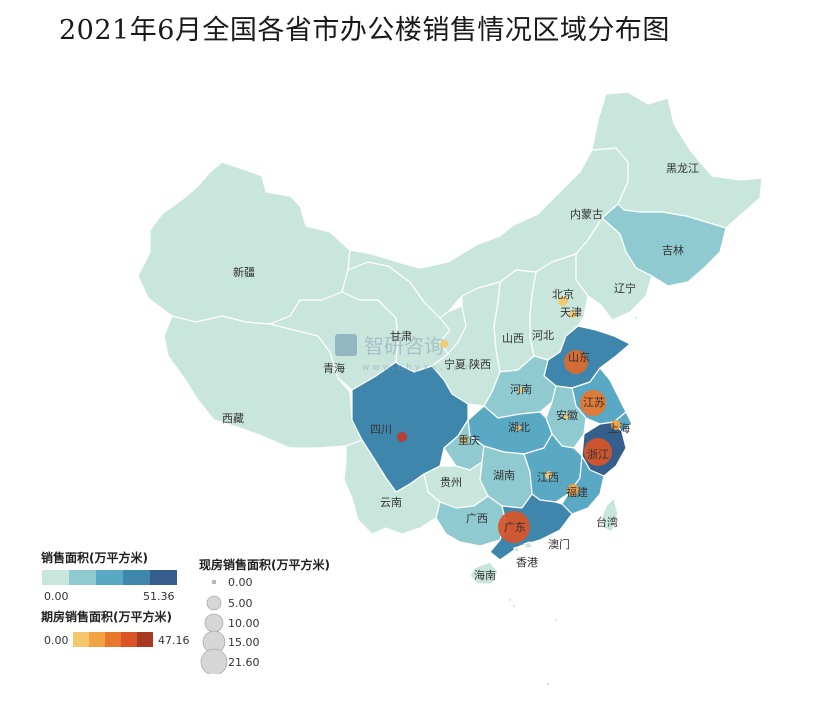 This screenshot has height=706, width=813. I want to click on region-hainan, so click(484, 573).